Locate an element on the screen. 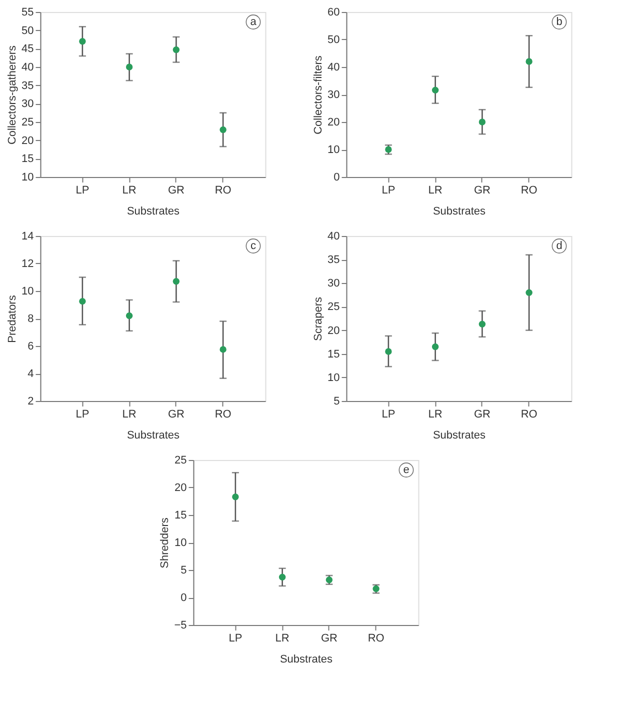 The width and height of the screenshot is (627, 725). y-tick-label: 45 is located at coordinates (28, 49).